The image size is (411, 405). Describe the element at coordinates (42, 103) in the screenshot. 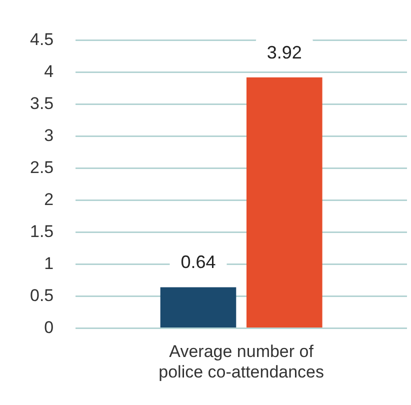

I see `y-tick-label: 3.5` at that location.